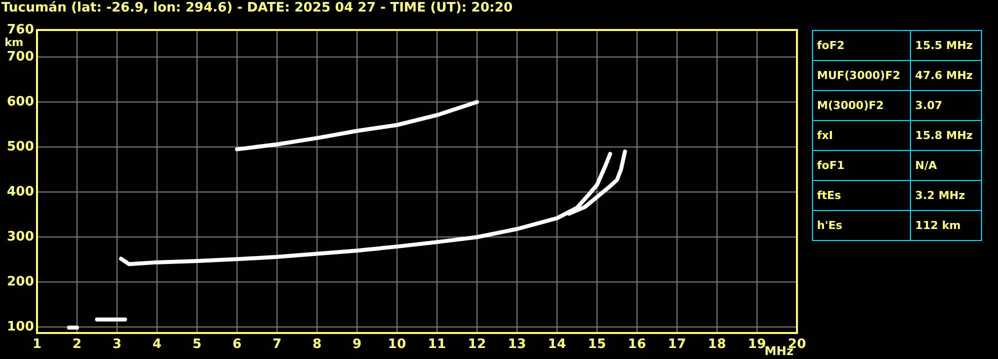 The image size is (998, 359). I want to click on x-tick-label: 6, so click(237, 344).